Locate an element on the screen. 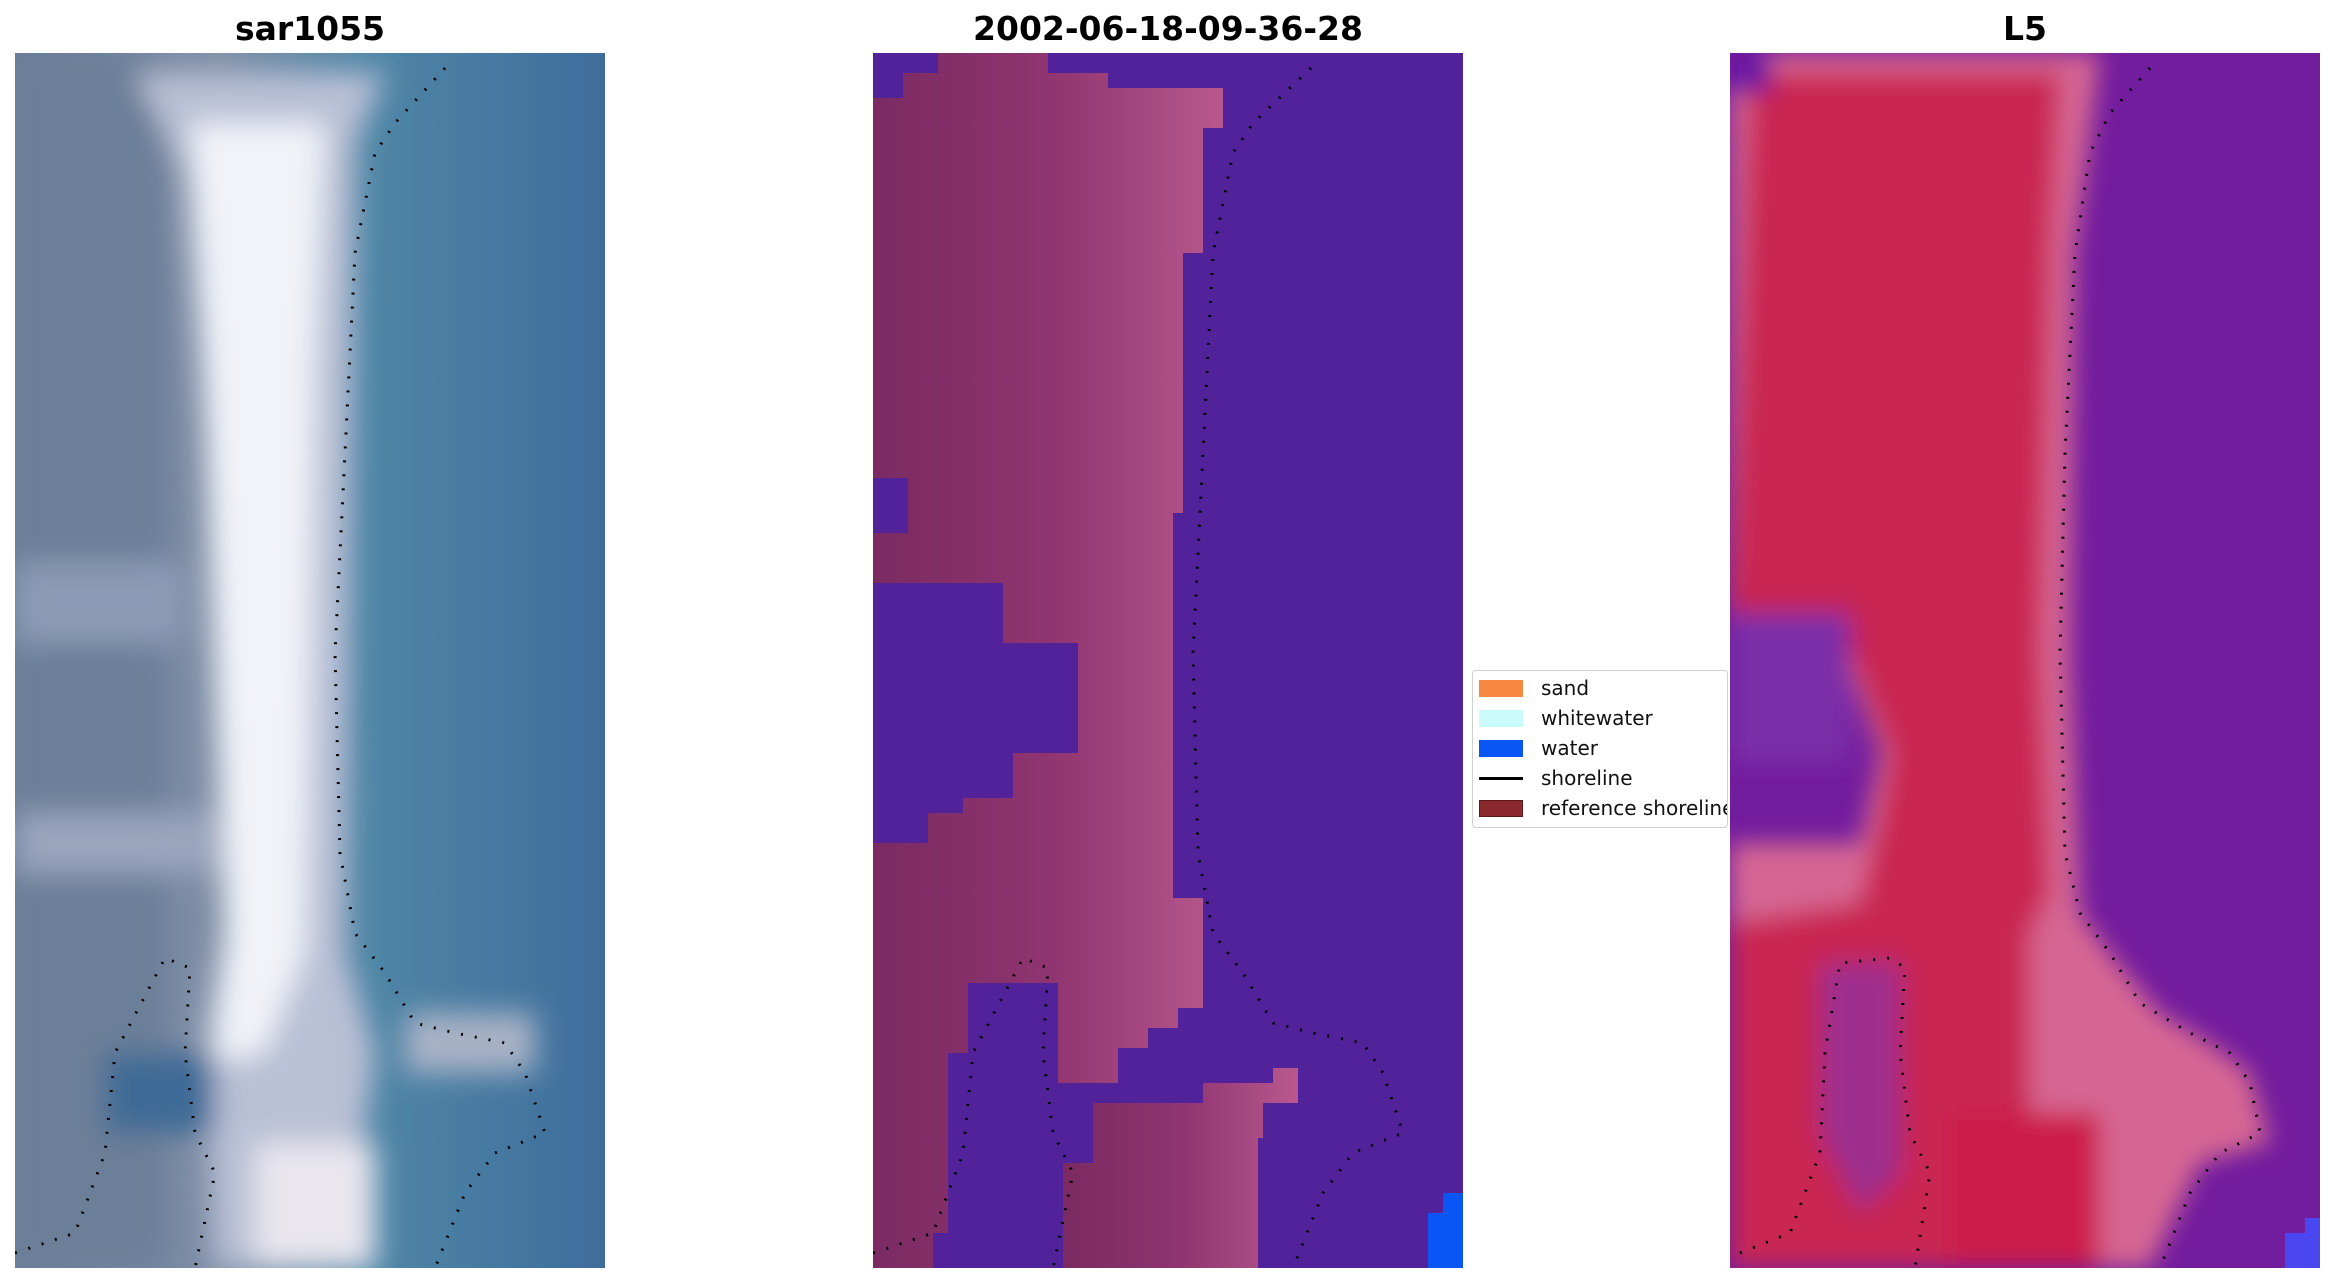  panel-title-index: L5 is located at coordinates (2025, 28).